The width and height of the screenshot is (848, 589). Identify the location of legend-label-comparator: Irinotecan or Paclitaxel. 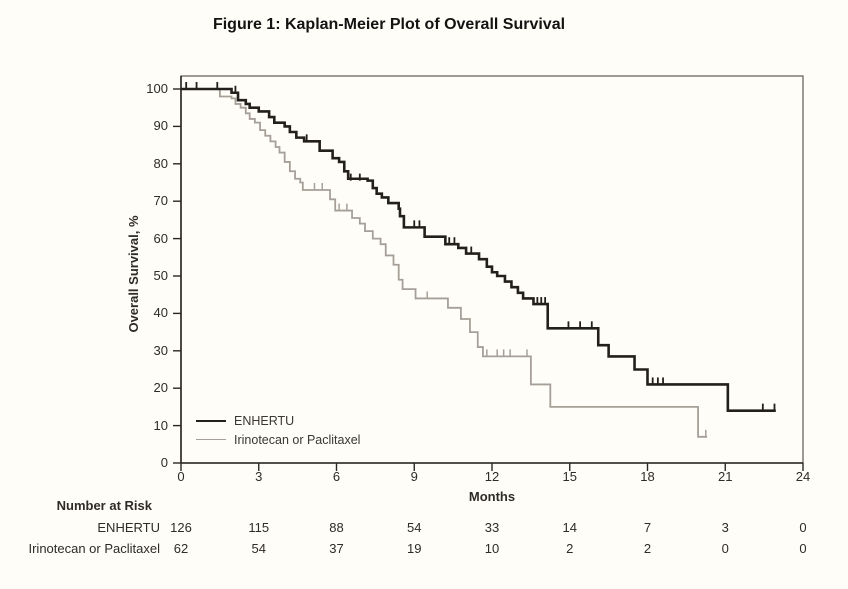
(297, 439).